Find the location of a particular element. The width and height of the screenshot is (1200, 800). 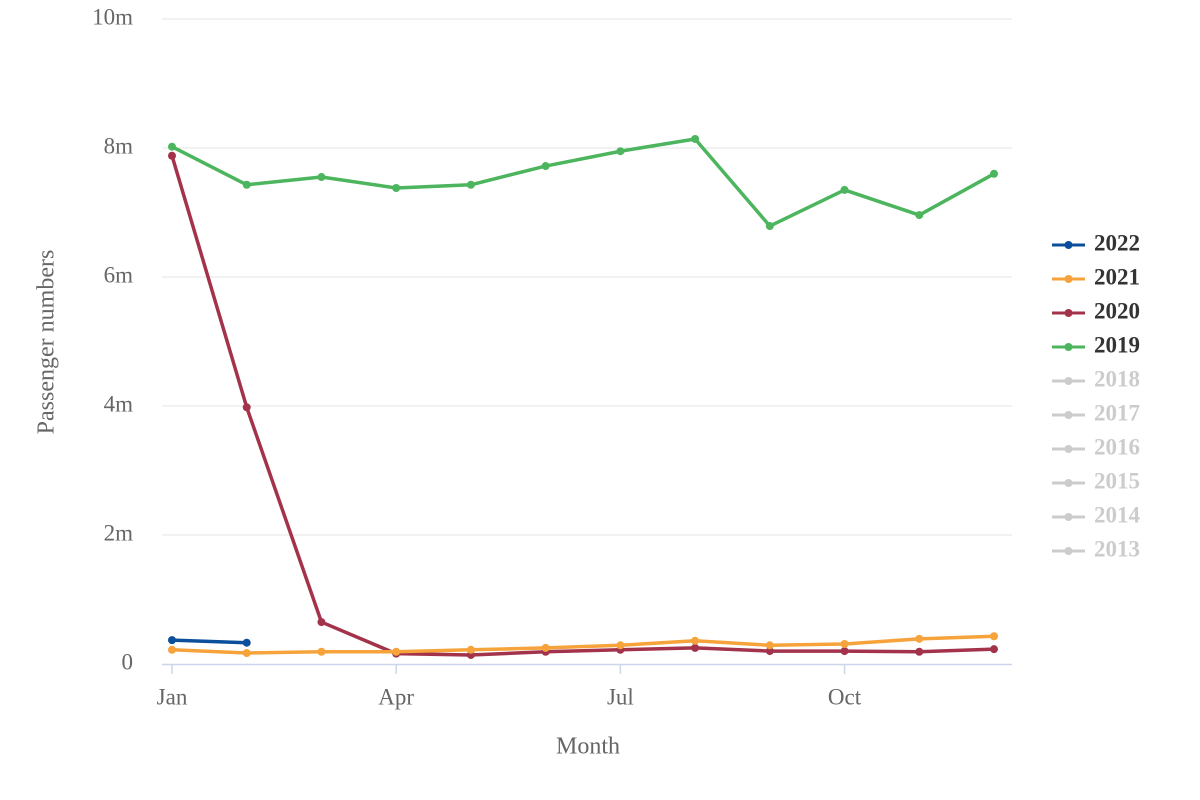

y-tick-label: 0 is located at coordinates (128, 661).